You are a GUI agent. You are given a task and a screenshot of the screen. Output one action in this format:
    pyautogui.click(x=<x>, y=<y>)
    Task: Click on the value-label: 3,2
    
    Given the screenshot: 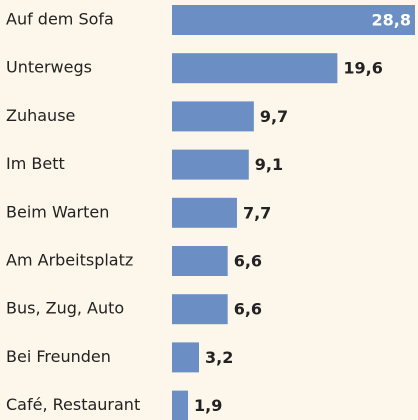 What is the action you would take?
    pyautogui.click(x=219, y=357)
    